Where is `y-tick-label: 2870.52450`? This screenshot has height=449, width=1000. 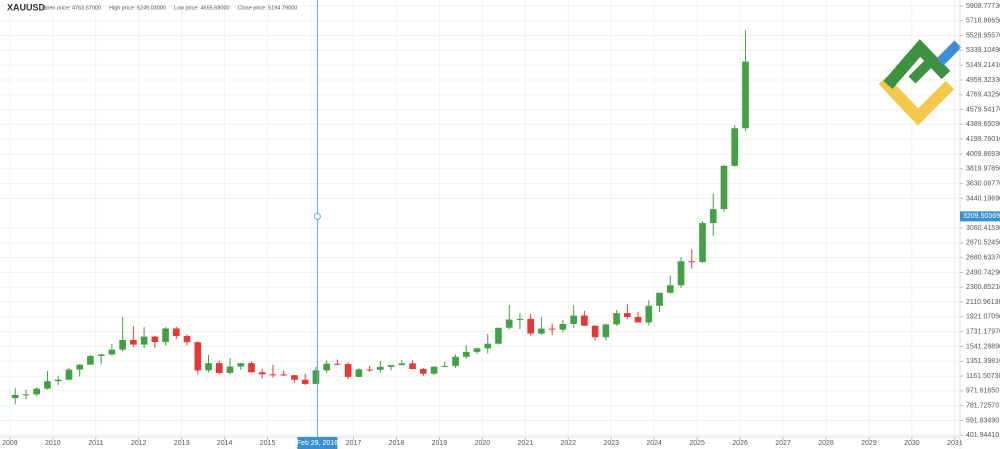 y-tick-label: 2870.52450 is located at coordinates (983, 243).